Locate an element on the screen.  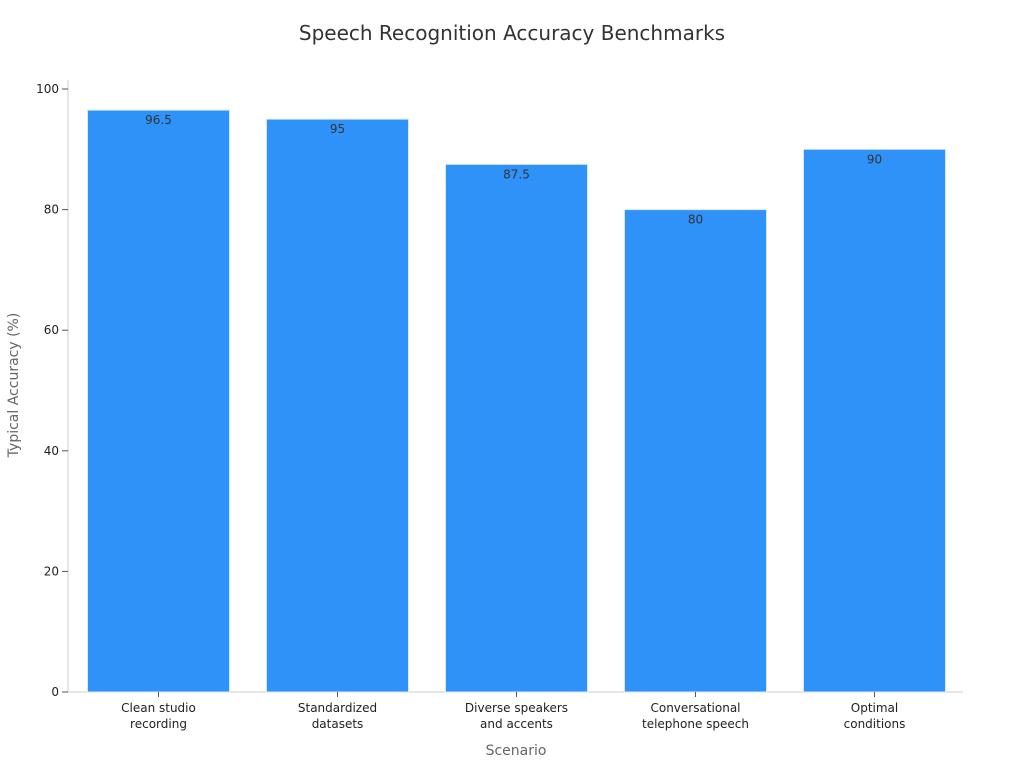
y-tick-label: 60 is located at coordinates (51, 330).